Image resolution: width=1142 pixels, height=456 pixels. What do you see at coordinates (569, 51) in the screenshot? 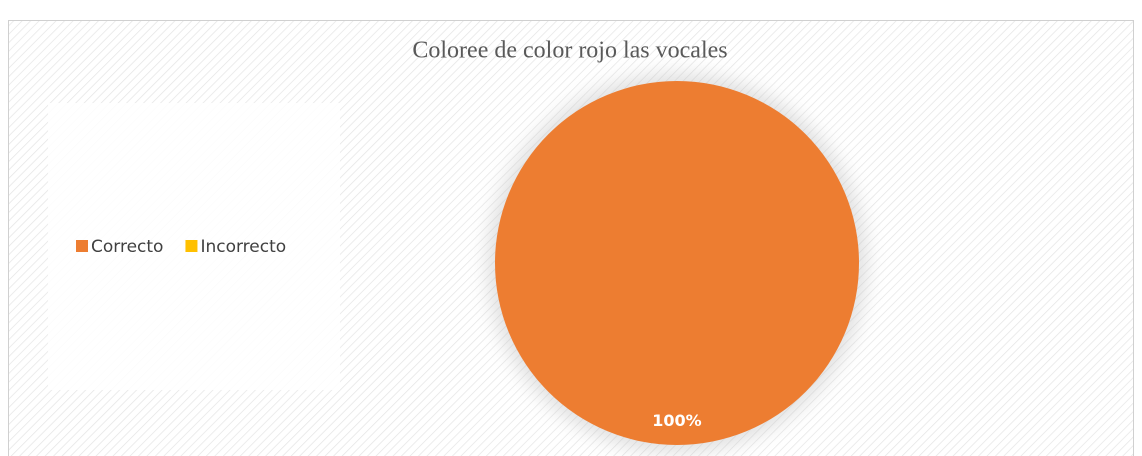
I see `chart-title: Coloree de color rojo las vocales` at bounding box center [569, 51].